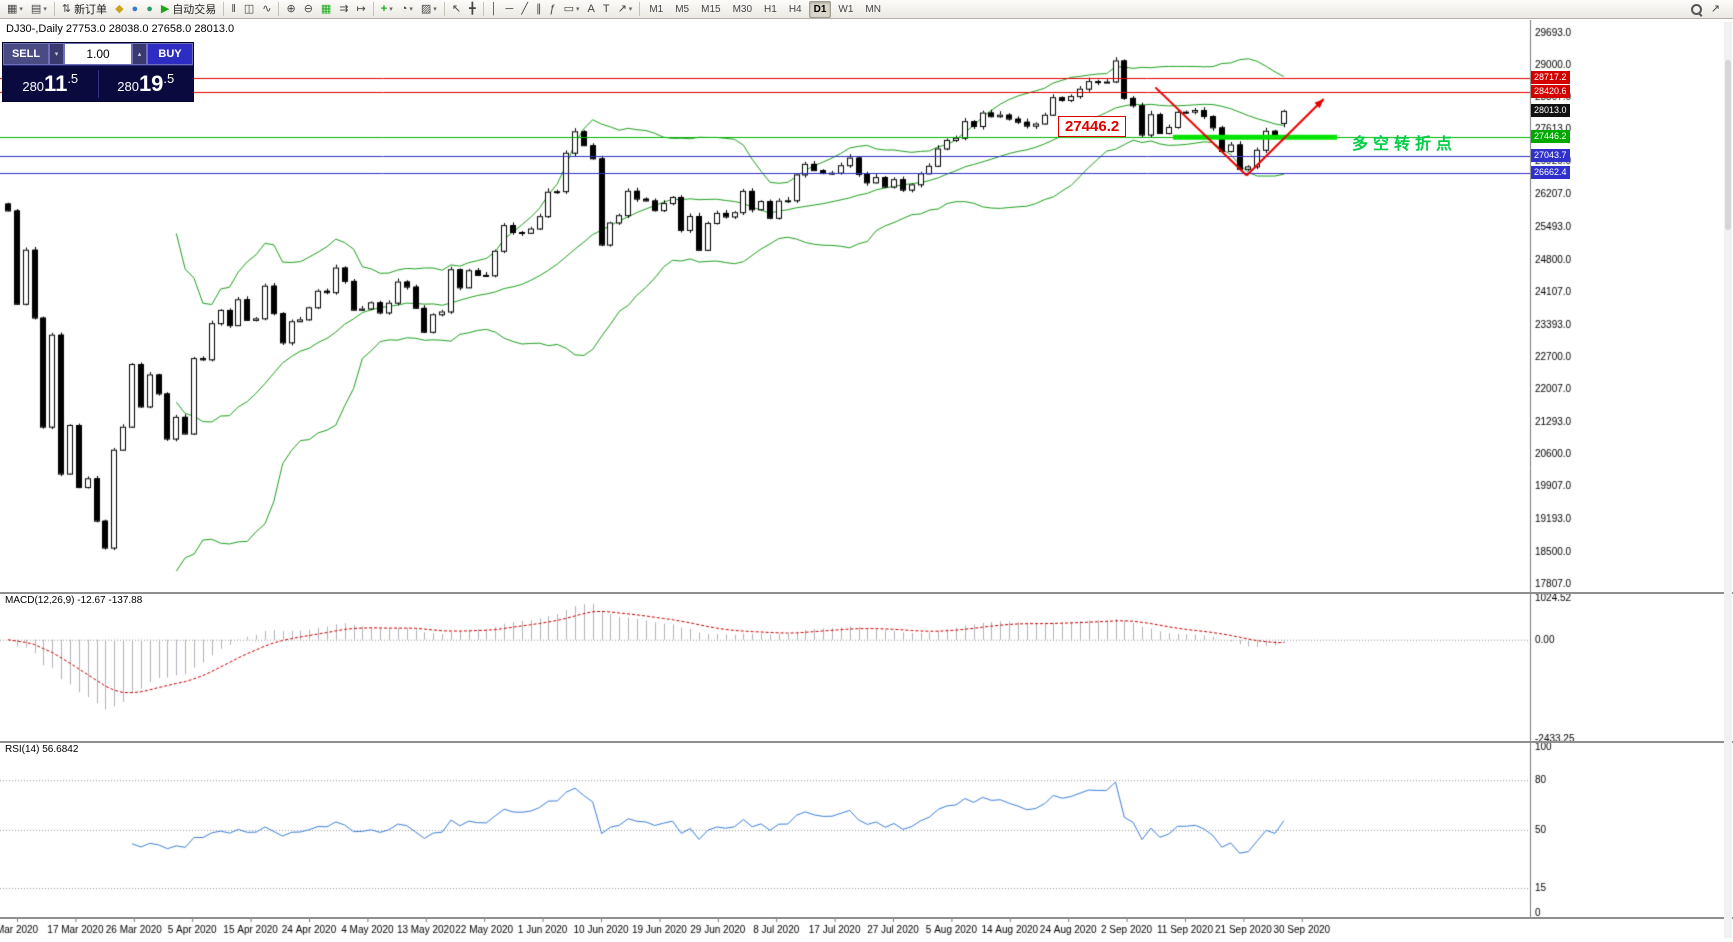 Image resolution: width=1733 pixels, height=942 pixels. I want to click on sell-button: SELL, so click(26, 54).